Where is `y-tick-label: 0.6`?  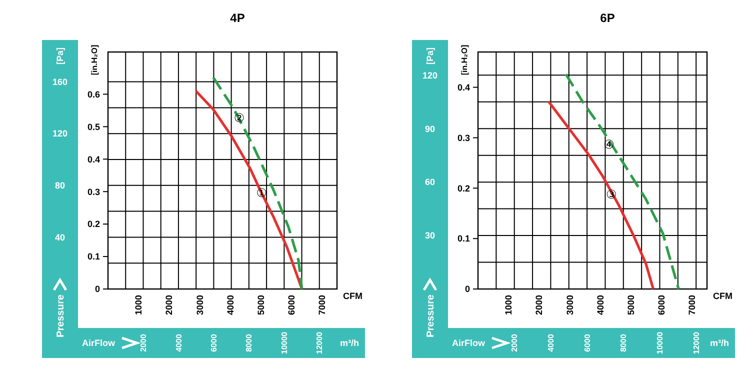
y-tick-label: 0.6 is located at coordinates (93, 94).